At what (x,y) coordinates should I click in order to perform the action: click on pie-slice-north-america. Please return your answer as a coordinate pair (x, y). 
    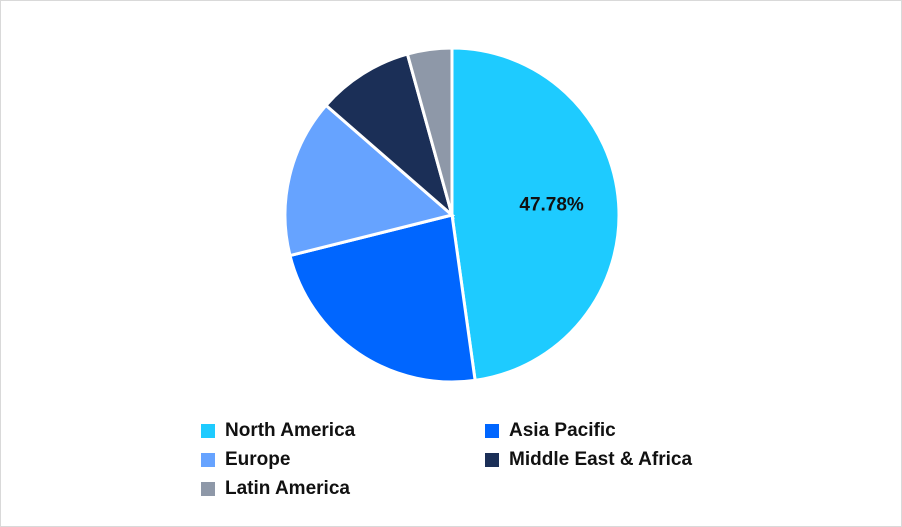
    Looking at the image, I should click on (535, 214).